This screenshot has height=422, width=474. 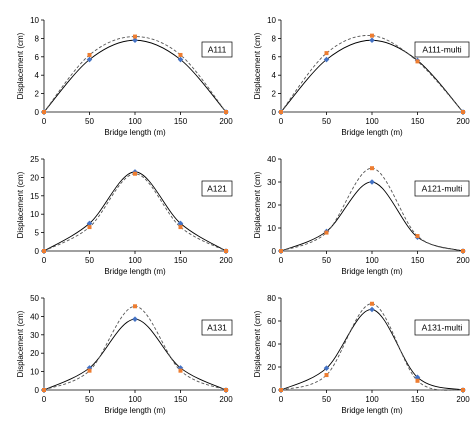 I want to click on panel-label: A111, so click(x=217, y=50).